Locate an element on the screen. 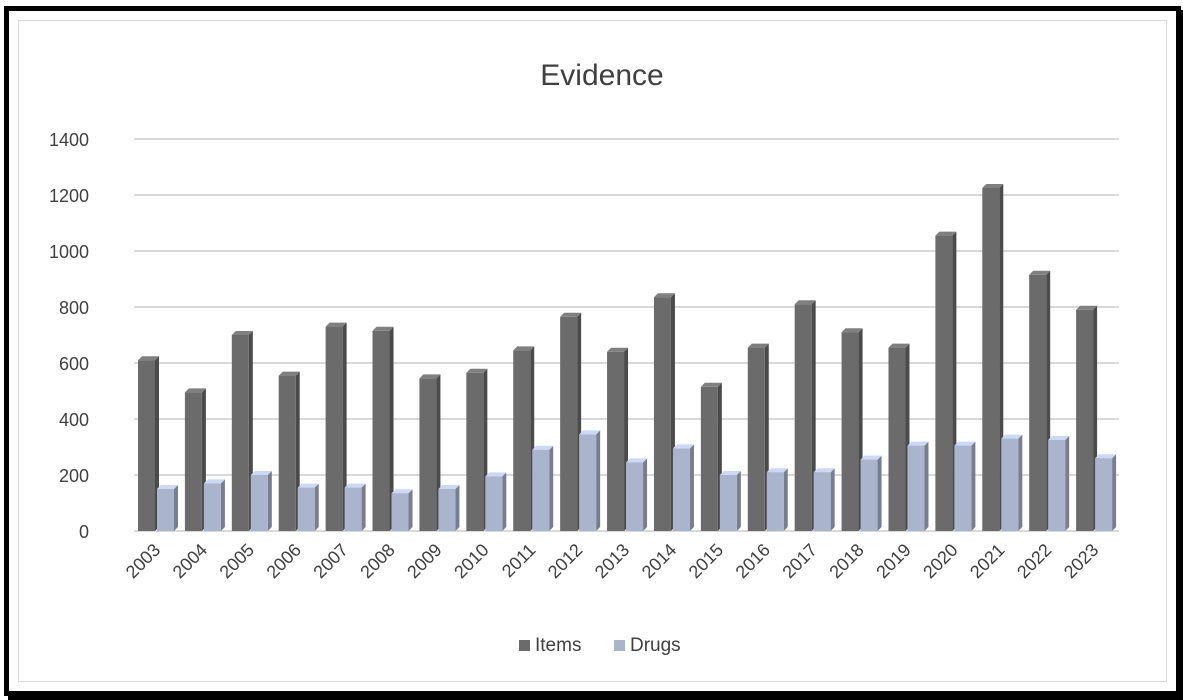 This screenshot has width=1183, height=700. x-tick-label: 2009 is located at coordinates (424, 561).